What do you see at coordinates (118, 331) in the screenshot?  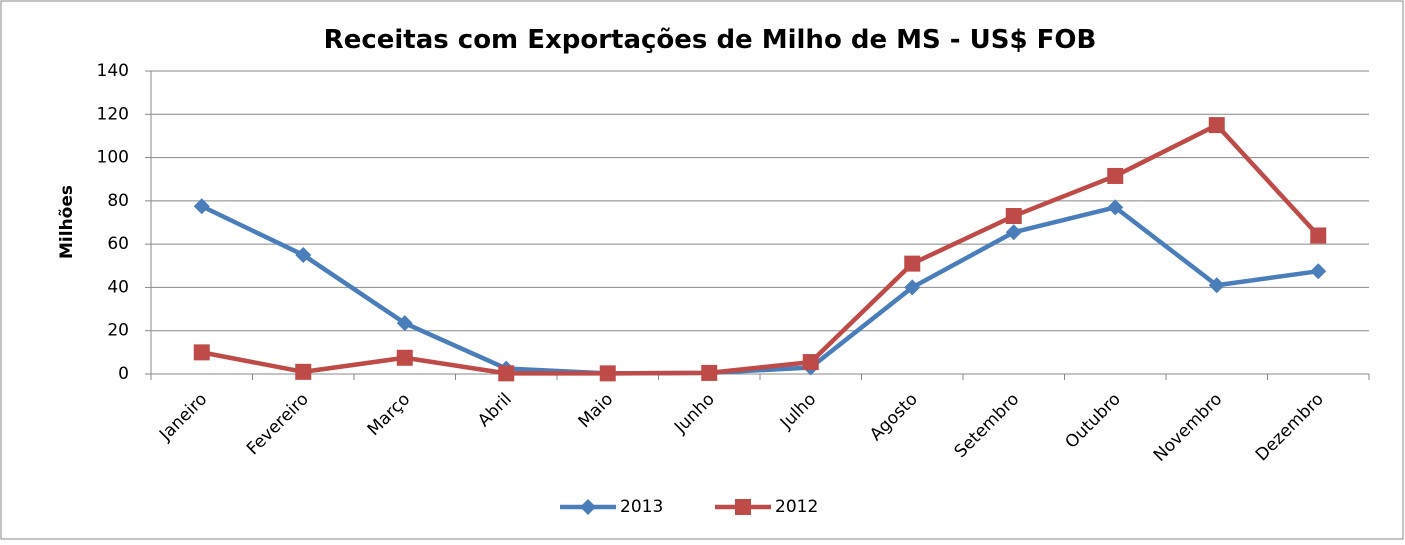 I see `y-tick-label: 20` at bounding box center [118, 331].